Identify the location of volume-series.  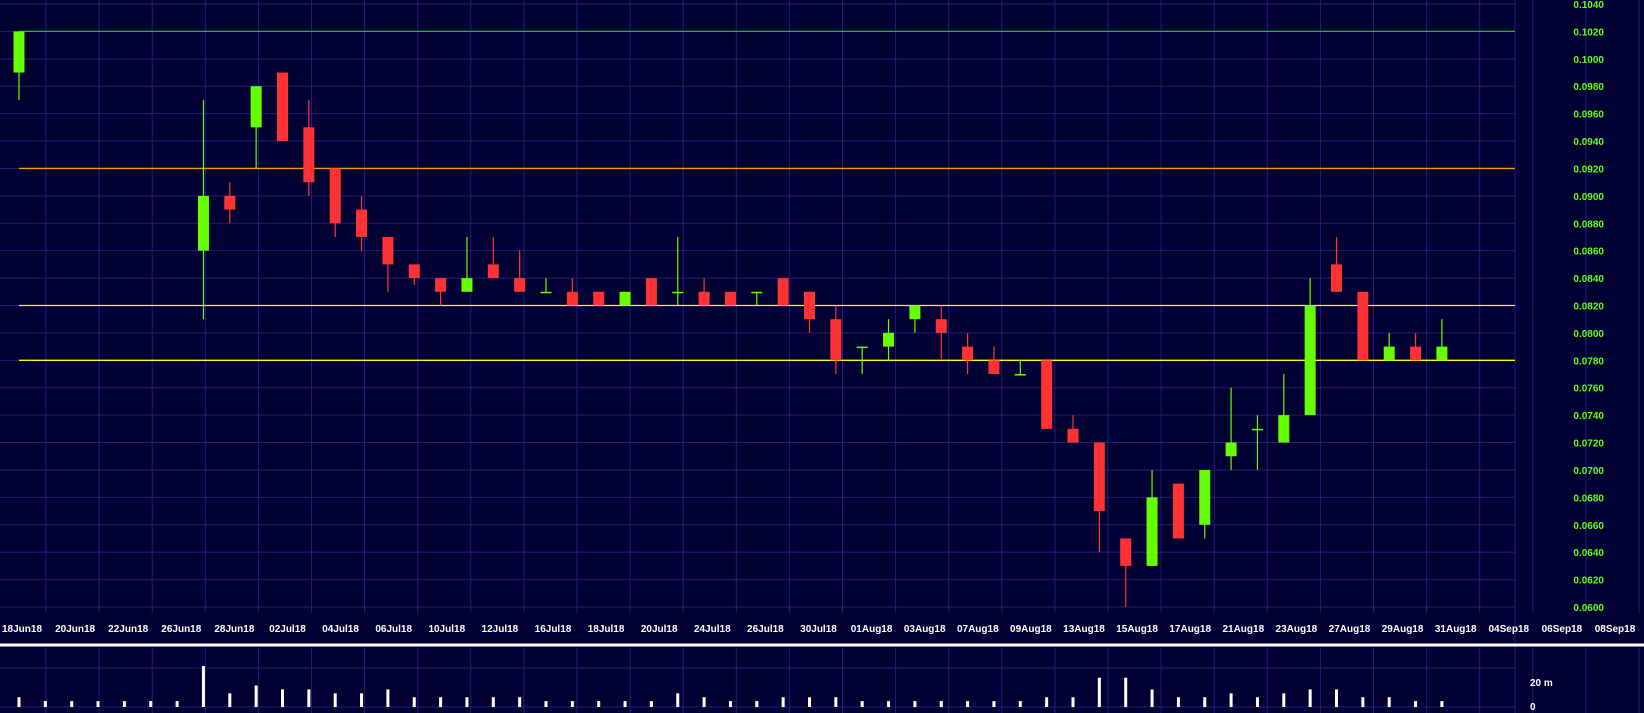
(730, 686).